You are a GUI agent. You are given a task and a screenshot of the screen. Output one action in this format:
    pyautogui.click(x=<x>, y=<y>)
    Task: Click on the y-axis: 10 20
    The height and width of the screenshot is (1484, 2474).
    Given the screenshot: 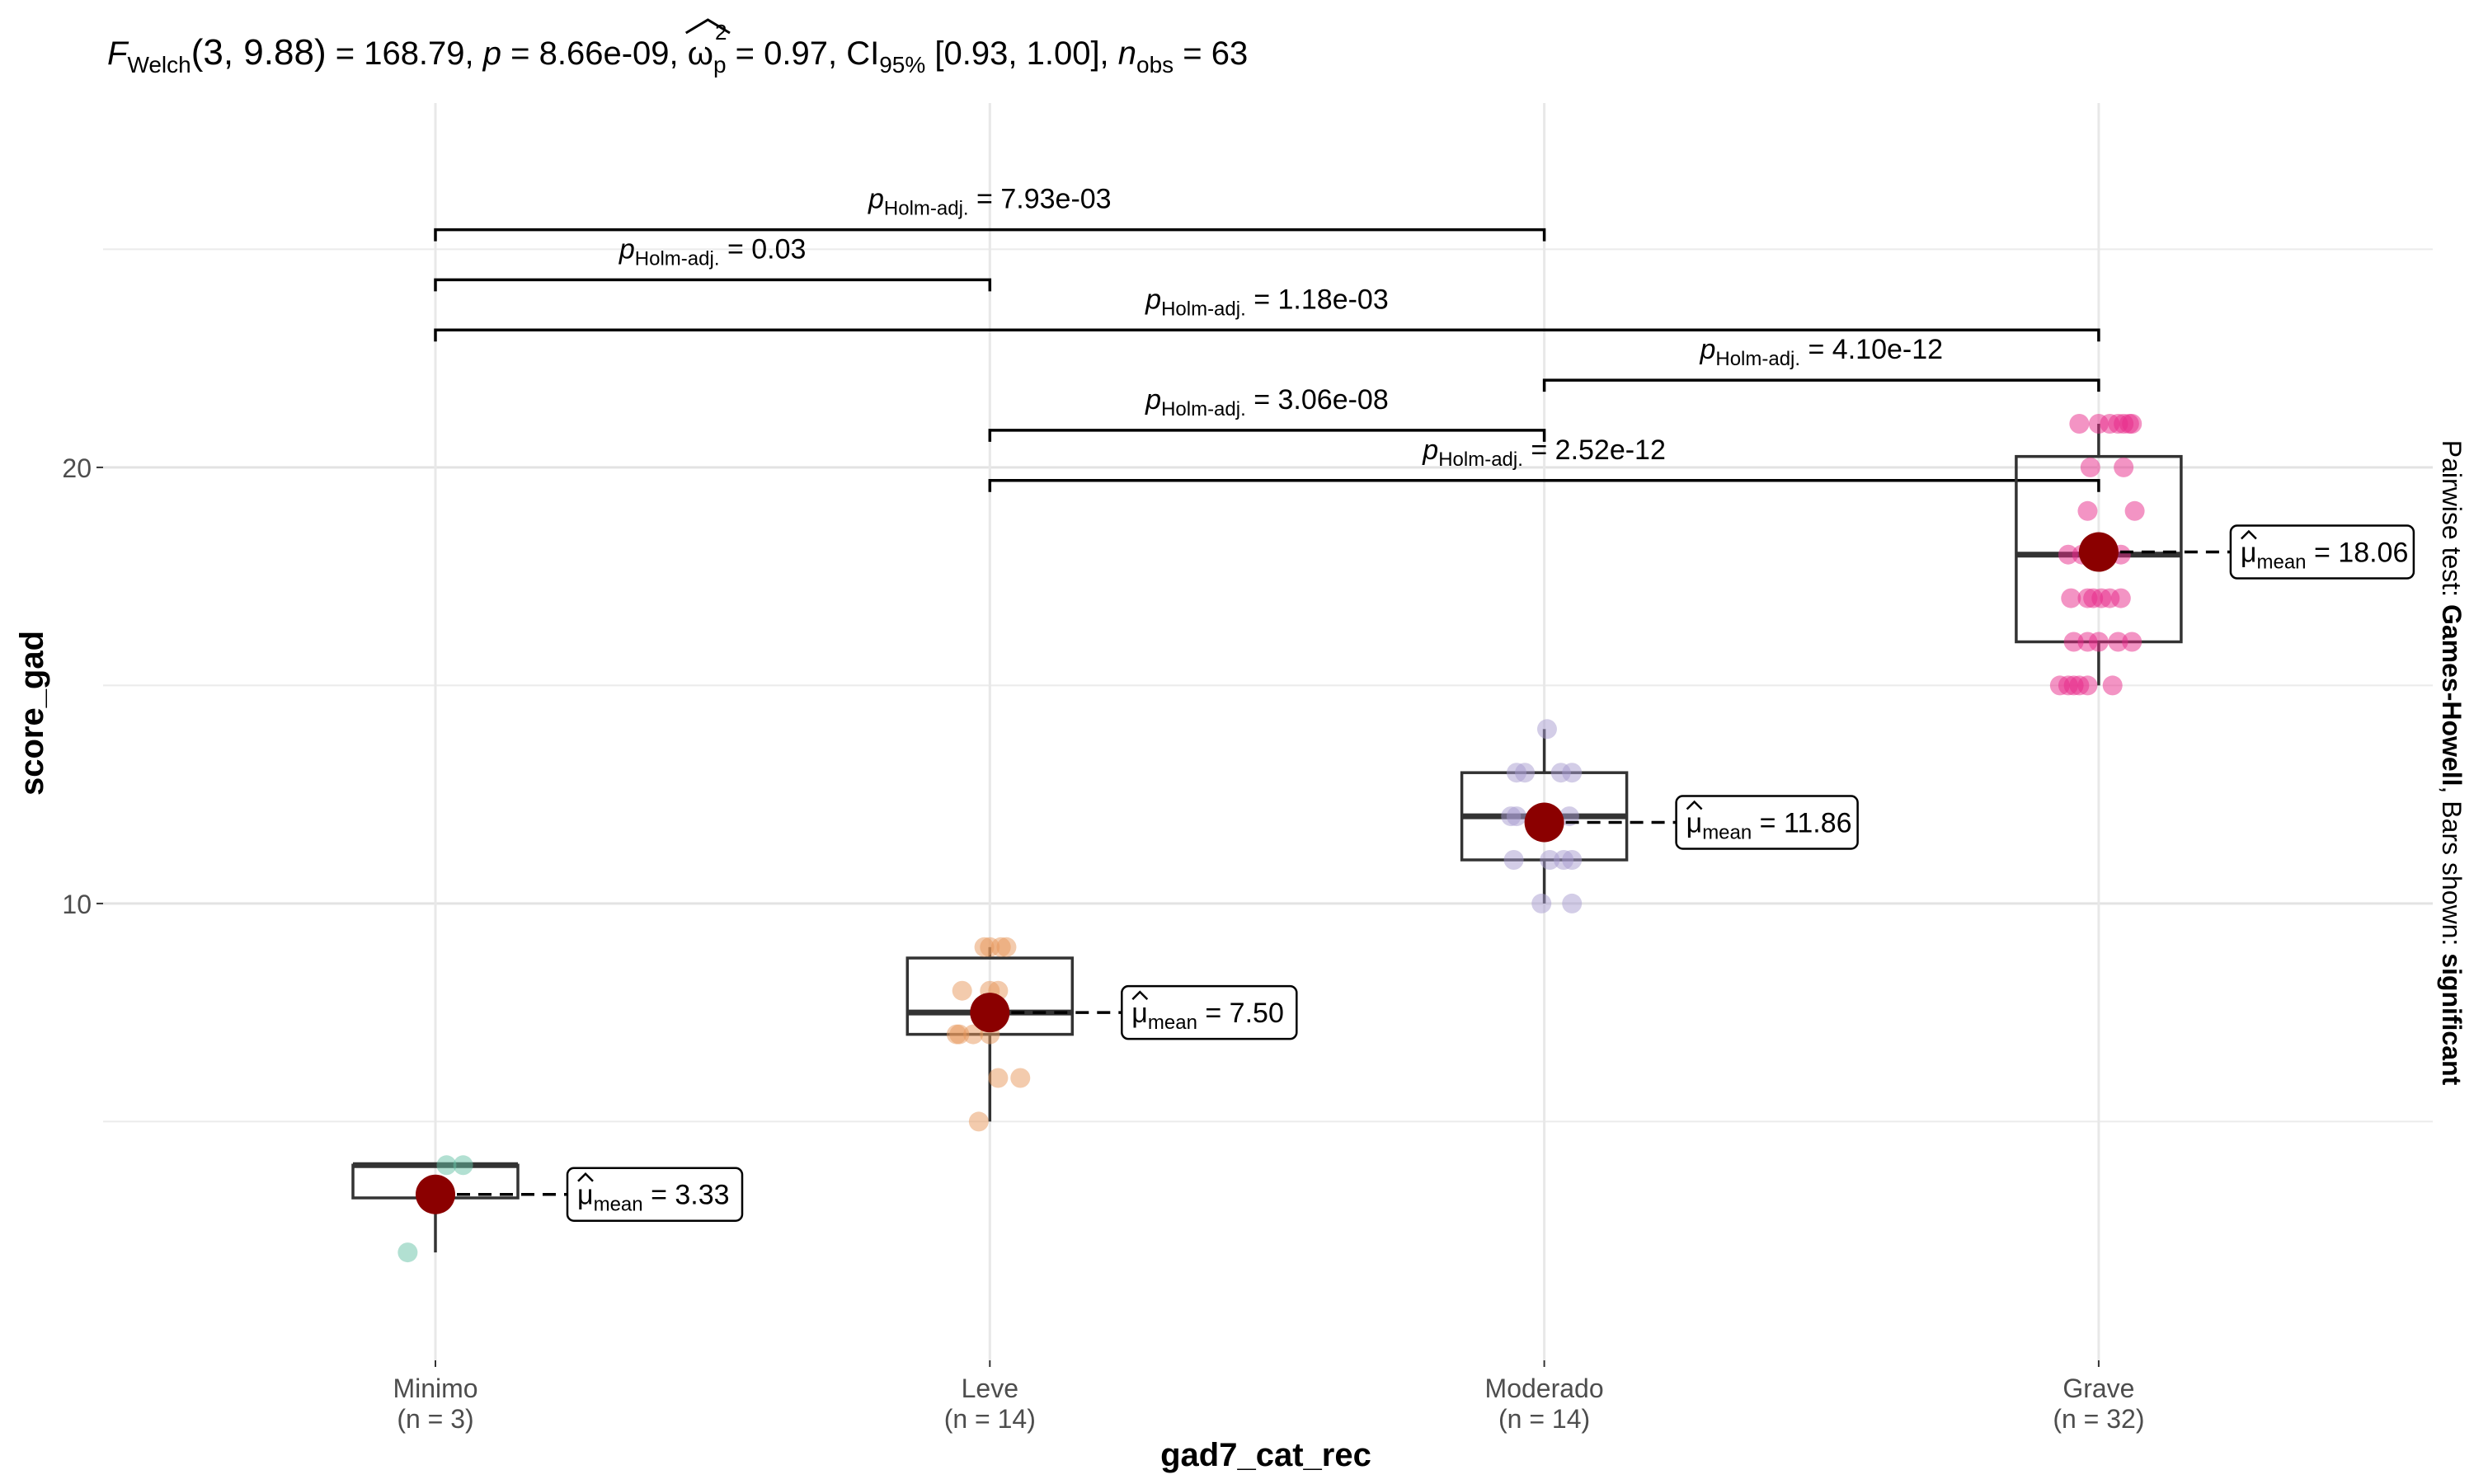 What is the action you would take?
    pyautogui.click(x=82, y=686)
    